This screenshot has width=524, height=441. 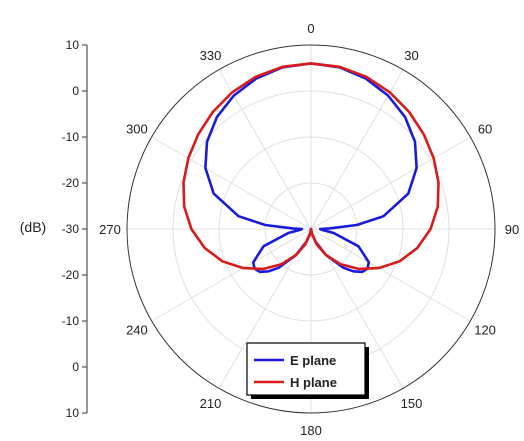 What do you see at coordinates (211, 403) in the screenshot?
I see `angle-label: 210` at bounding box center [211, 403].